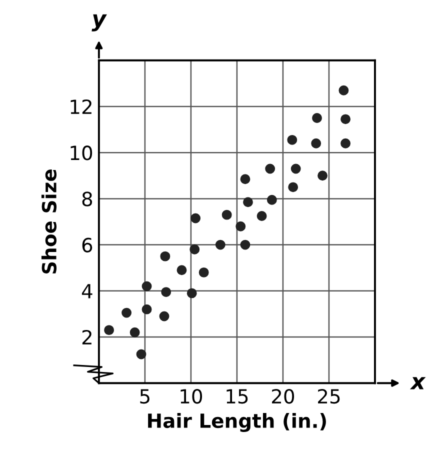  Describe the element at coordinates (81, 153) in the screenshot. I see `y-tick-label: 10` at that location.